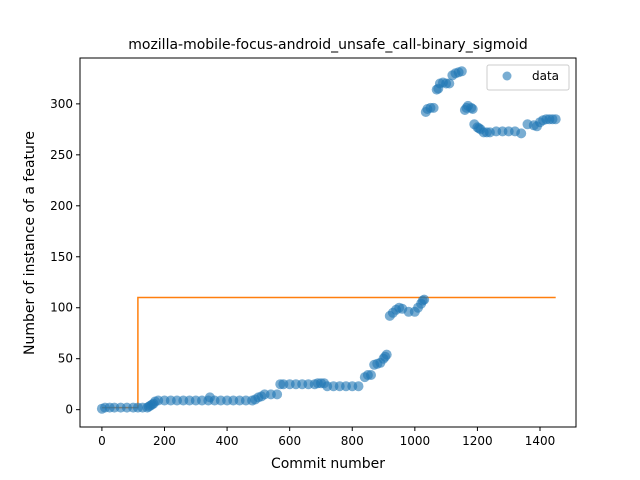  Describe the element at coordinates (328, 464) in the screenshot. I see `x-axis-label: Commit number` at that location.